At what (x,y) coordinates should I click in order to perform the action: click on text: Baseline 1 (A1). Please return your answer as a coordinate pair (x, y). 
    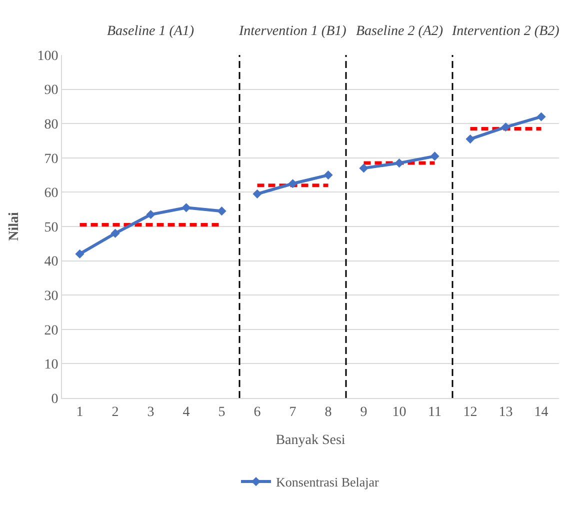
    Looking at the image, I should click on (150, 31).